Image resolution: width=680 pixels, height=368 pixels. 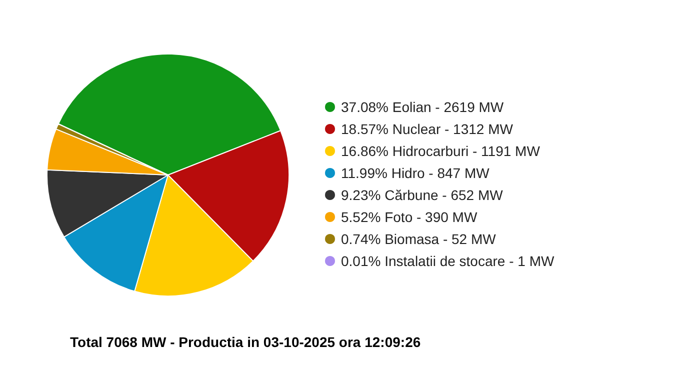 I want to click on legend-label: 0.74% Biomasa - 52 MW, so click(x=419, y=239).